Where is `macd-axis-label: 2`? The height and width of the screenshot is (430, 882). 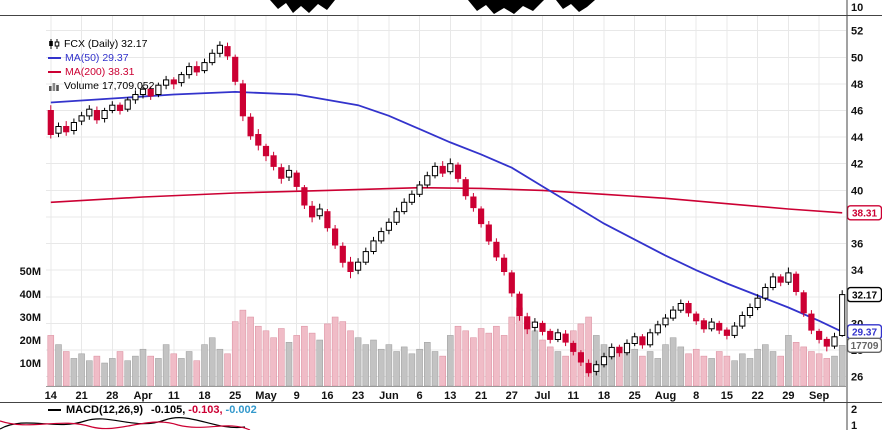
macd-axis-label: 2 is located at coordinates (854, 410).